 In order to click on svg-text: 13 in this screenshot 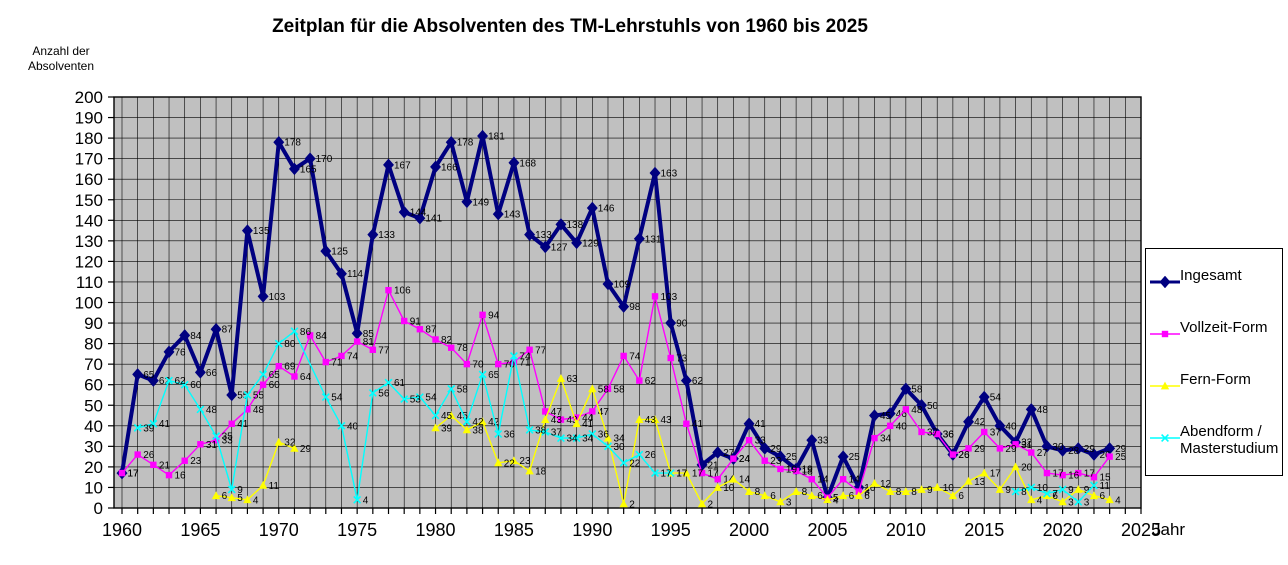, I will do `click(980, 482)`.